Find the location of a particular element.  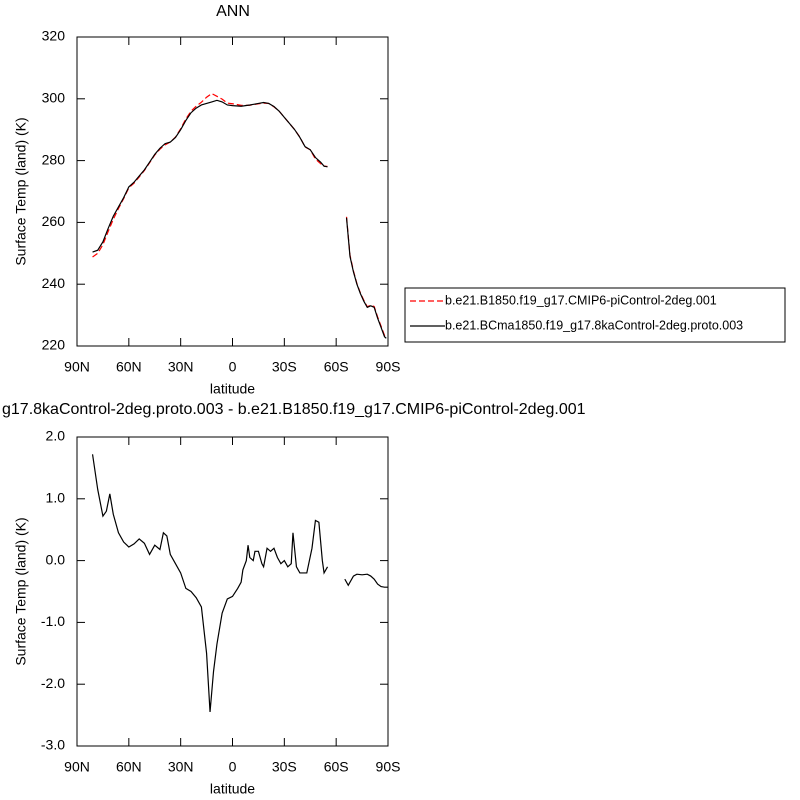

y-tick-label: 300 is located at coordinates (54, 98).